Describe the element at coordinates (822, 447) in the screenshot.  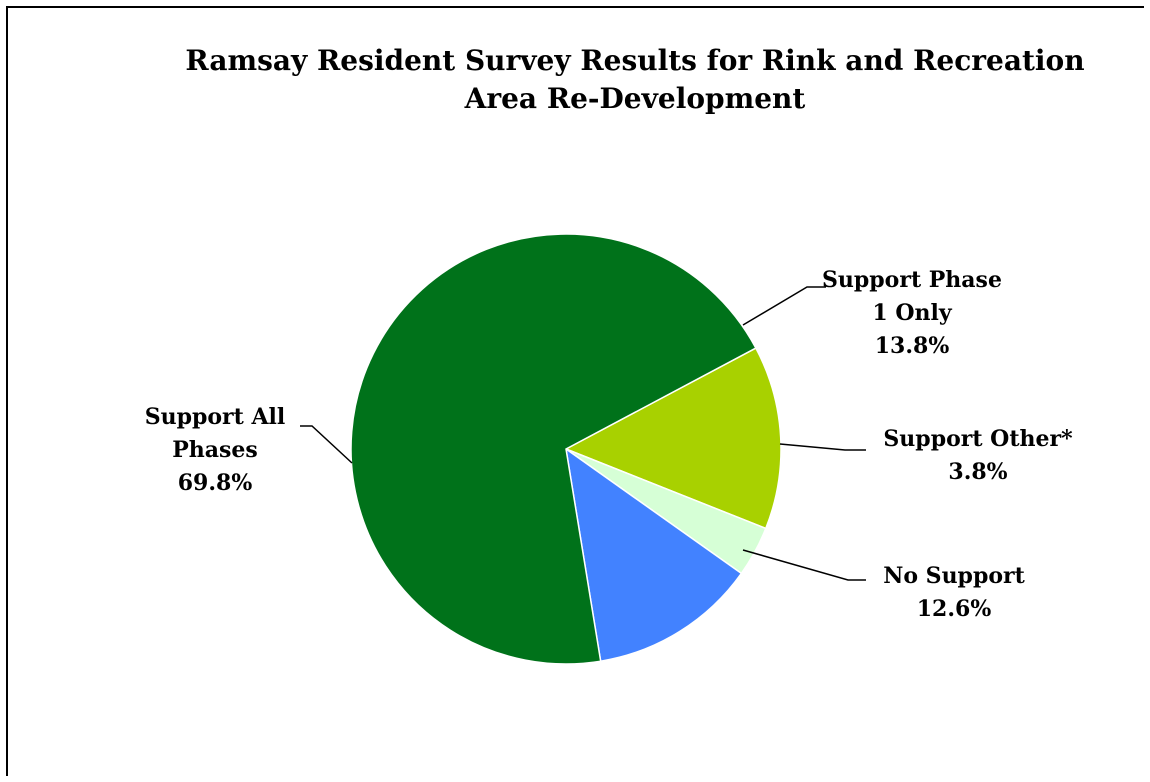
I see `leader-line-support-other` at that location.